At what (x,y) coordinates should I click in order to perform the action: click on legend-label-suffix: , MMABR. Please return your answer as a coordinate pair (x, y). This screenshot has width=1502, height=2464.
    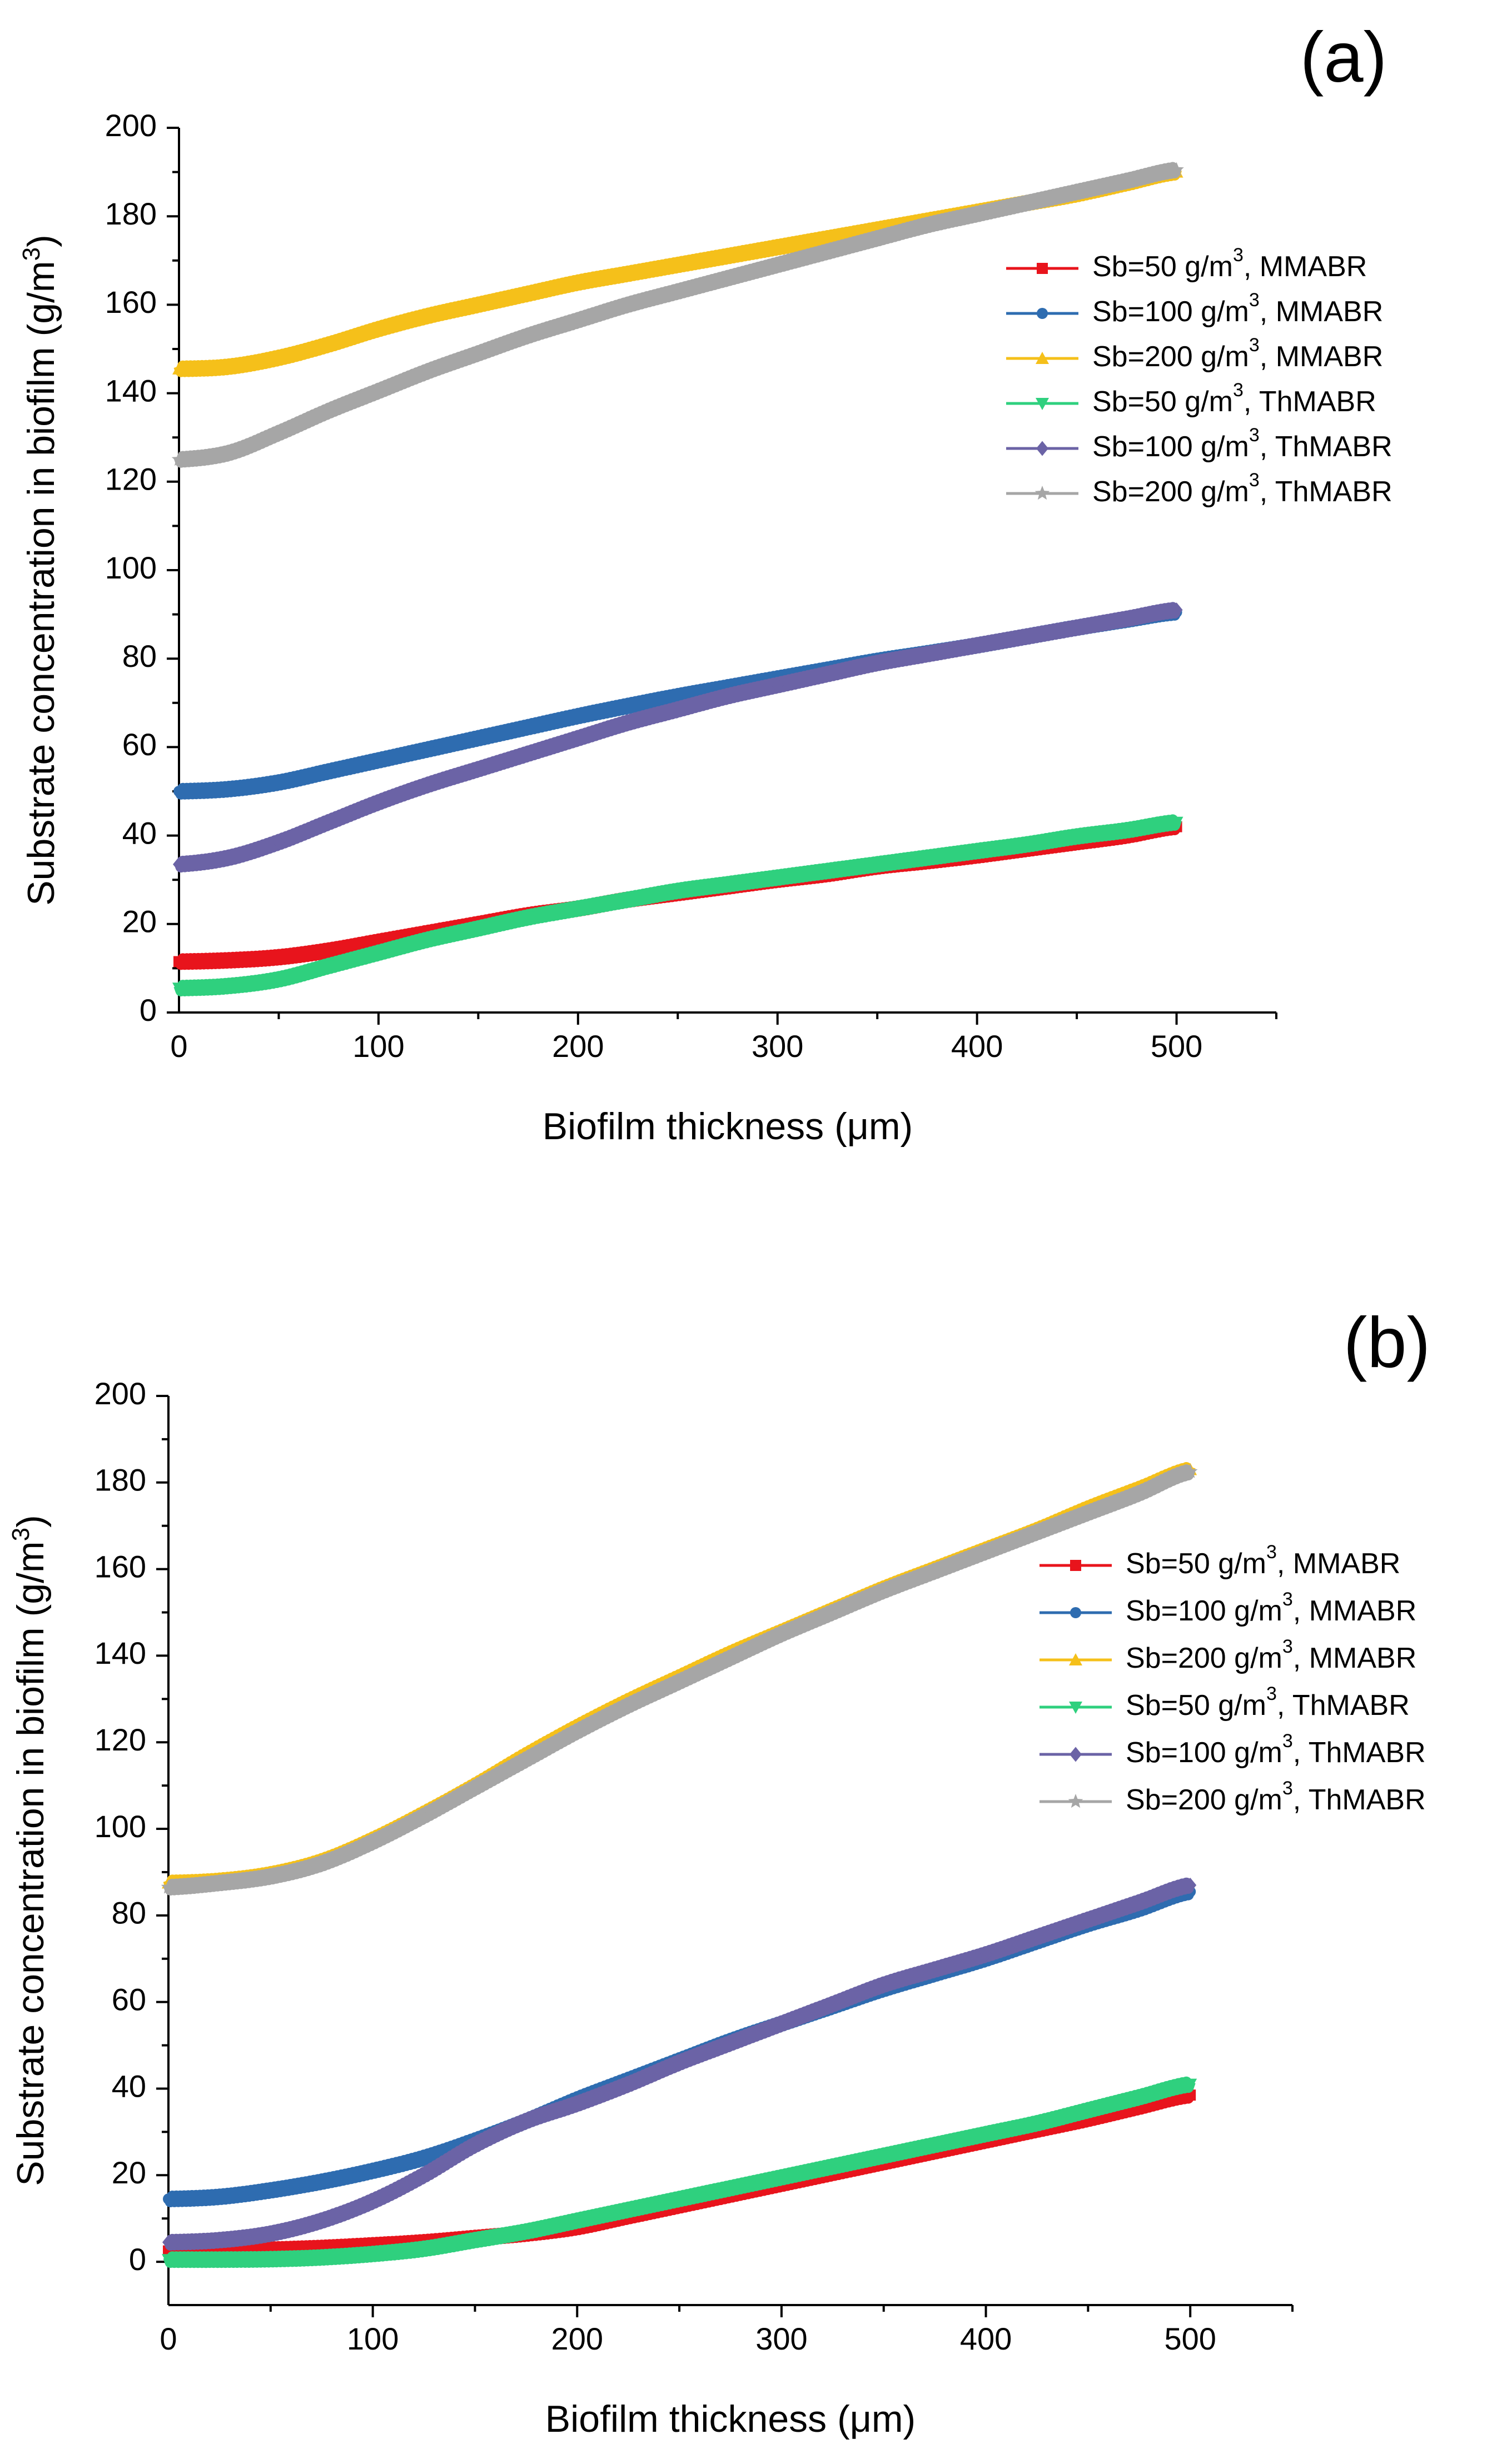
    Looking at the image, I should click on (1338, 1564).